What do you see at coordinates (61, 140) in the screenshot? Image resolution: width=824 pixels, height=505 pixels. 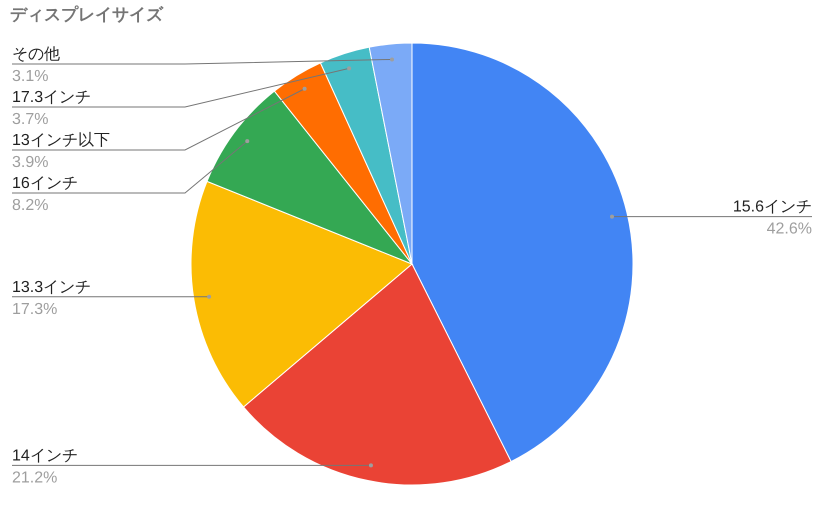 I see `slice-label: 13インチ以下` at bounding box center [61, 140].